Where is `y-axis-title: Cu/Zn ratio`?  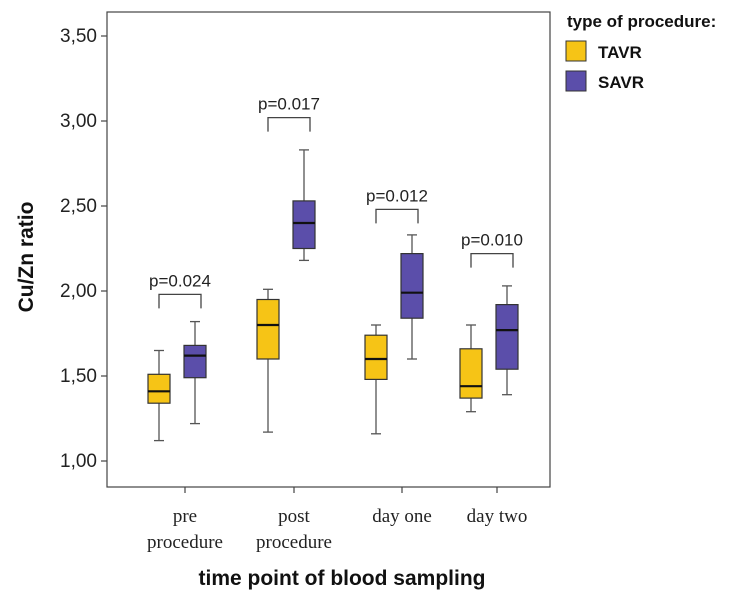
y-axis-title: Cu/Zn ratio is located at coordinates (26, 257).